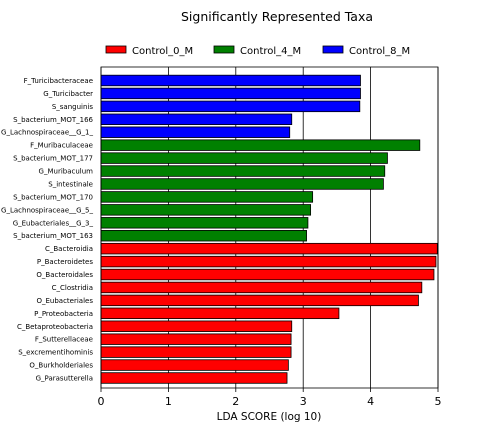  I want to click on category-label: O_Eubacteriales, so click(64, 301).